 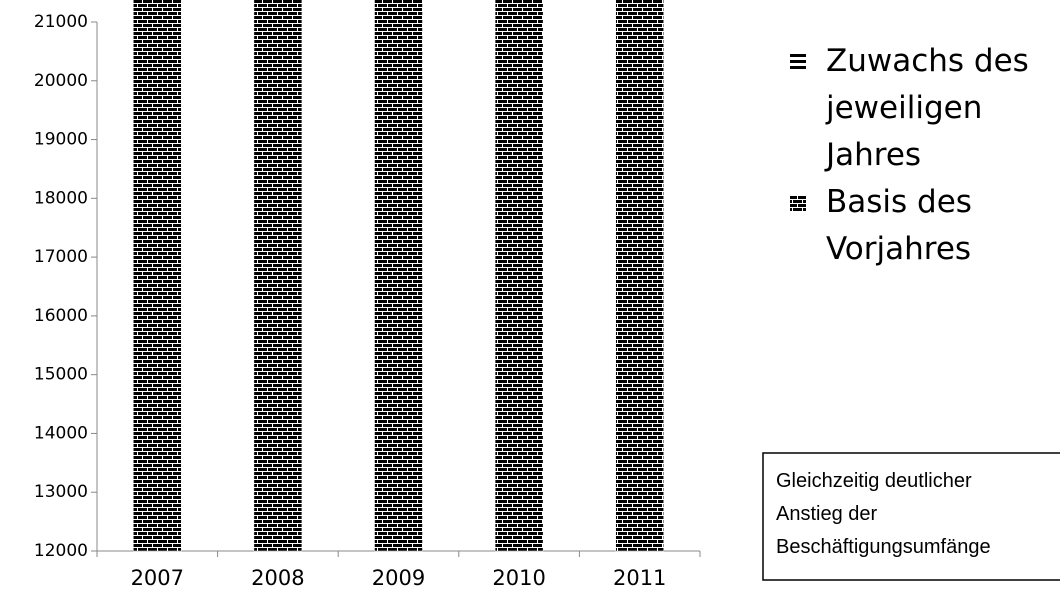 I want to click on y-tick-label: 17000, so click(x=61, y=257).